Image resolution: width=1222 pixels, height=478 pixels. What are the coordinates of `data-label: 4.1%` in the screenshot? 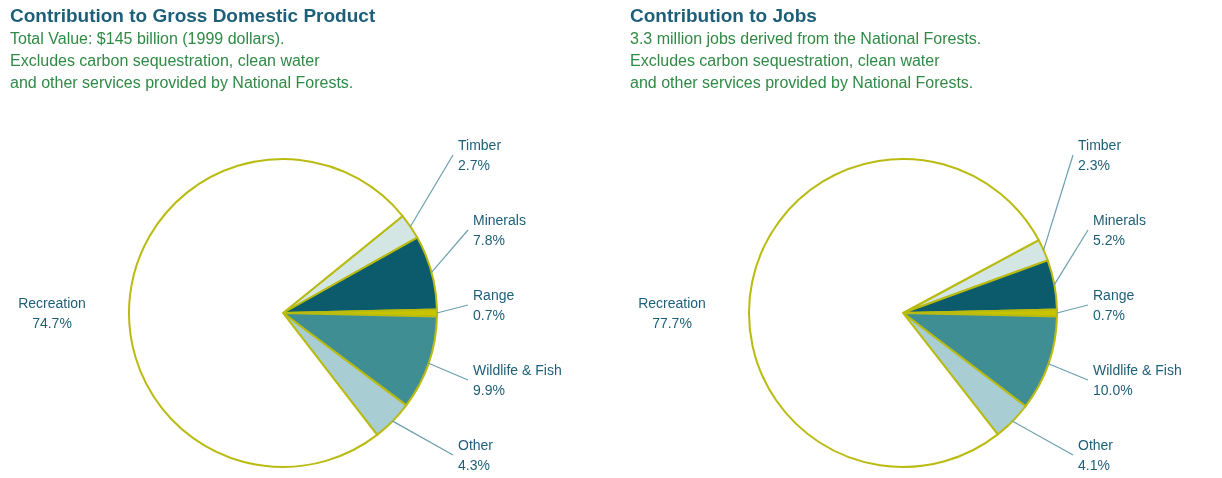 It's located at (1094, 465).